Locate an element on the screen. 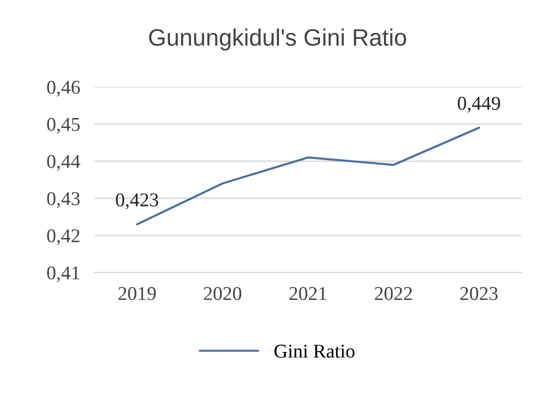  y-tick-label: 0,46 is located at coordinates (63, 88).